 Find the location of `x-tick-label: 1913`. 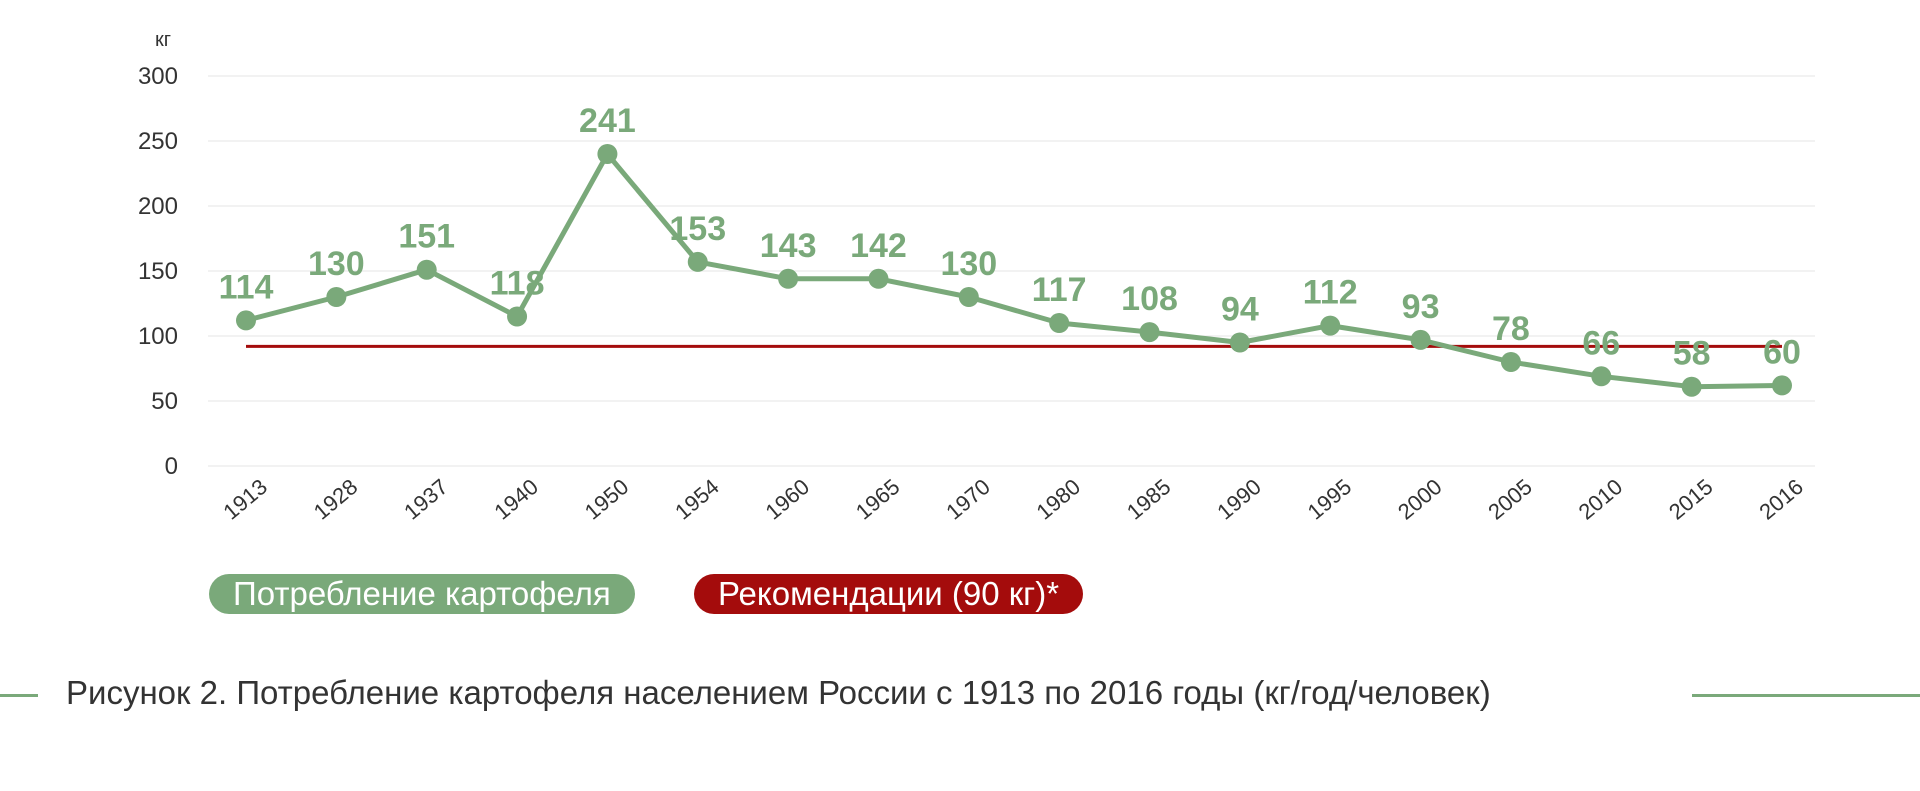

x-tick-label: 1913 is located at coordinates (245, 499).